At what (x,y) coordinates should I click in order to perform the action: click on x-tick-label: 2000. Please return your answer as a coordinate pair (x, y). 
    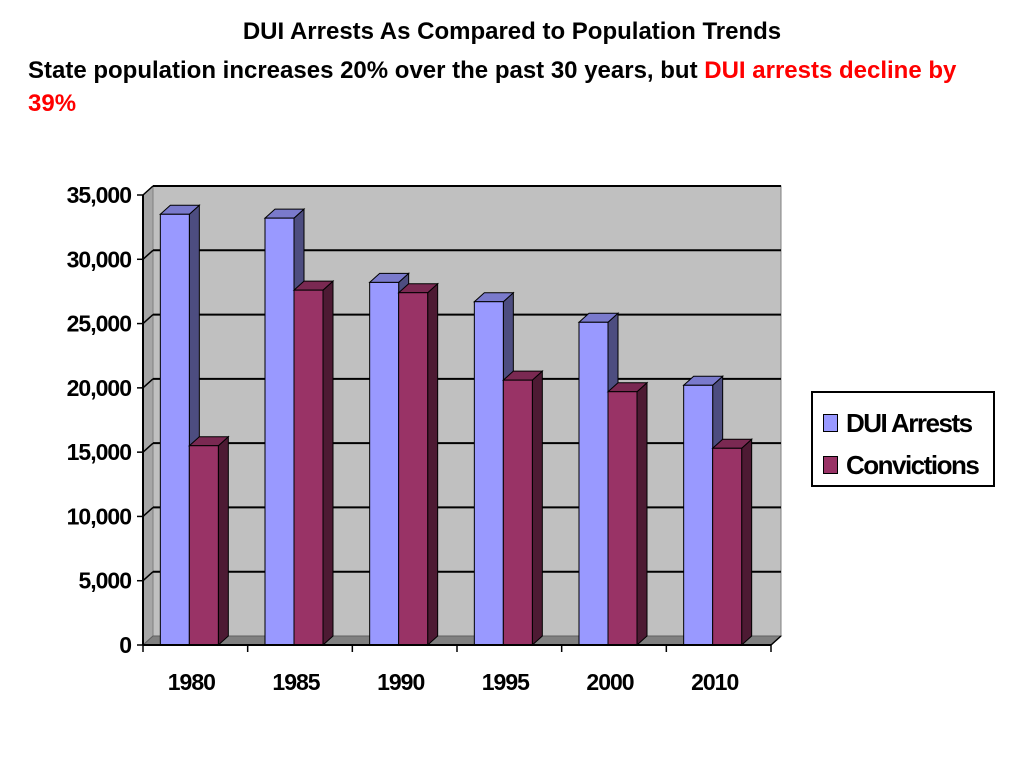
    Looking at the image, I should click on (609, 682).